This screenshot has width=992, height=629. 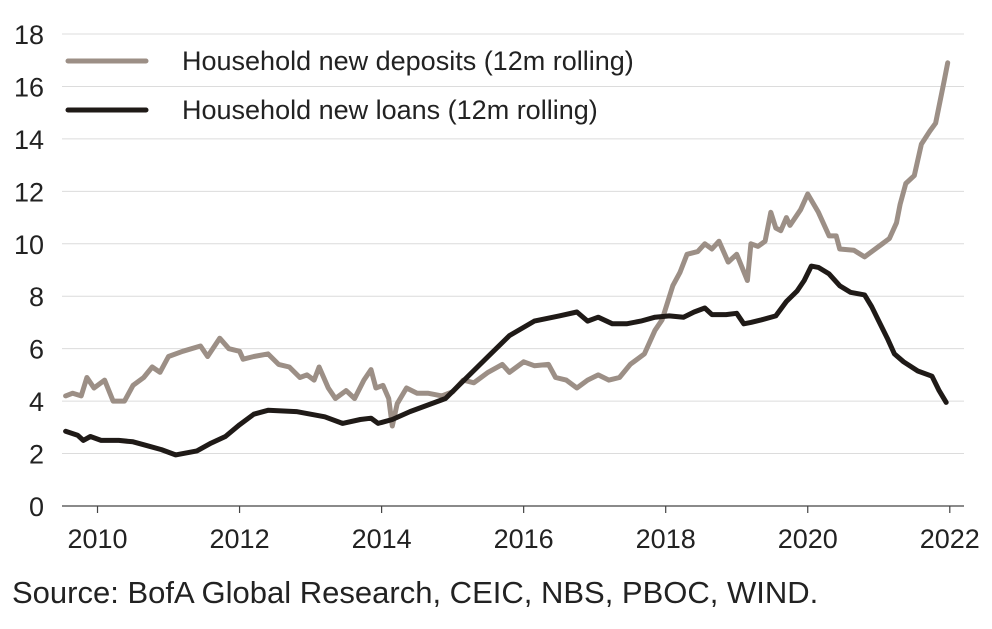 I want to click on x-axis: 2010 2012 2014 2016 2018 2020 2022, so click(x=521, y=529).